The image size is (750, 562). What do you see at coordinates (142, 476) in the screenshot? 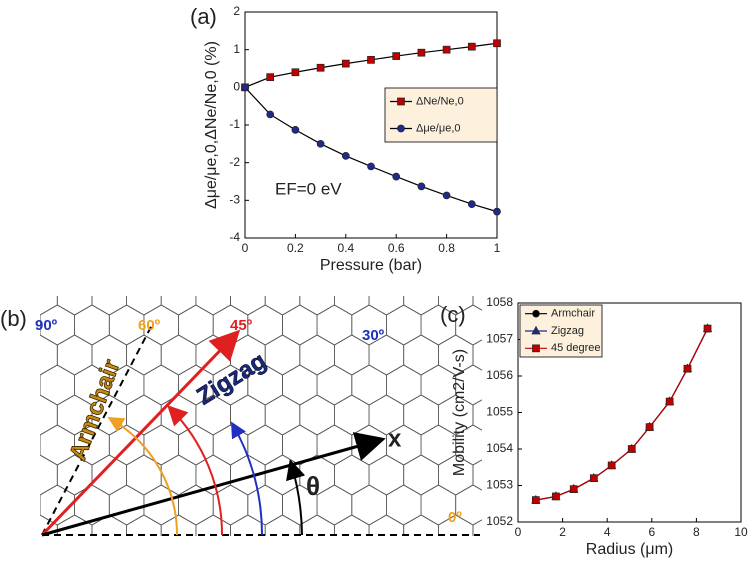
I see `arc-armchair` at bounding box center [142, 476].